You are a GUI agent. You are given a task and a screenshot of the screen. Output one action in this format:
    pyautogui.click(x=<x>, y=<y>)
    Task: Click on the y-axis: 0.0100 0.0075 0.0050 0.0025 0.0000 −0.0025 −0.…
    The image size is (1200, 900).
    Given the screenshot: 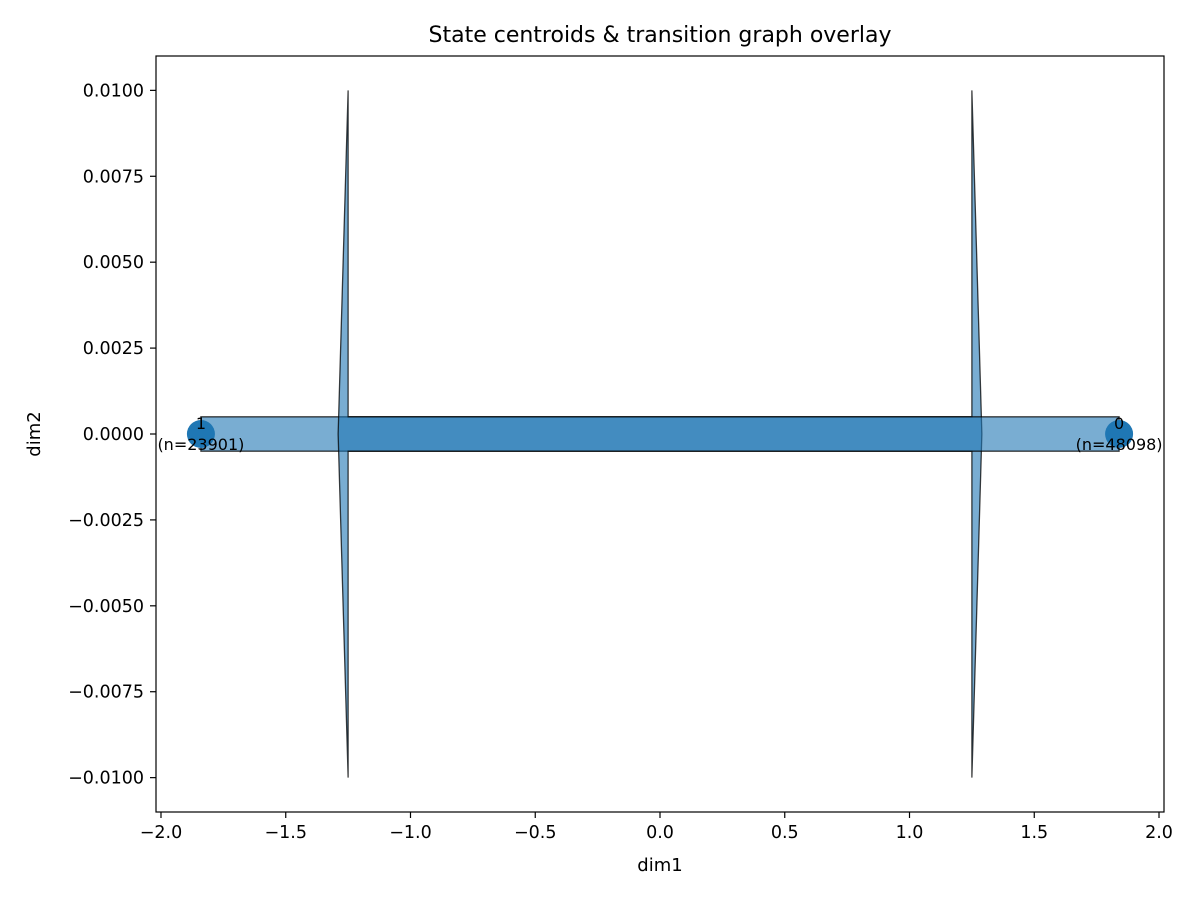 What is the action you would take?
    pyautogui.click(x=112, y=435)
    